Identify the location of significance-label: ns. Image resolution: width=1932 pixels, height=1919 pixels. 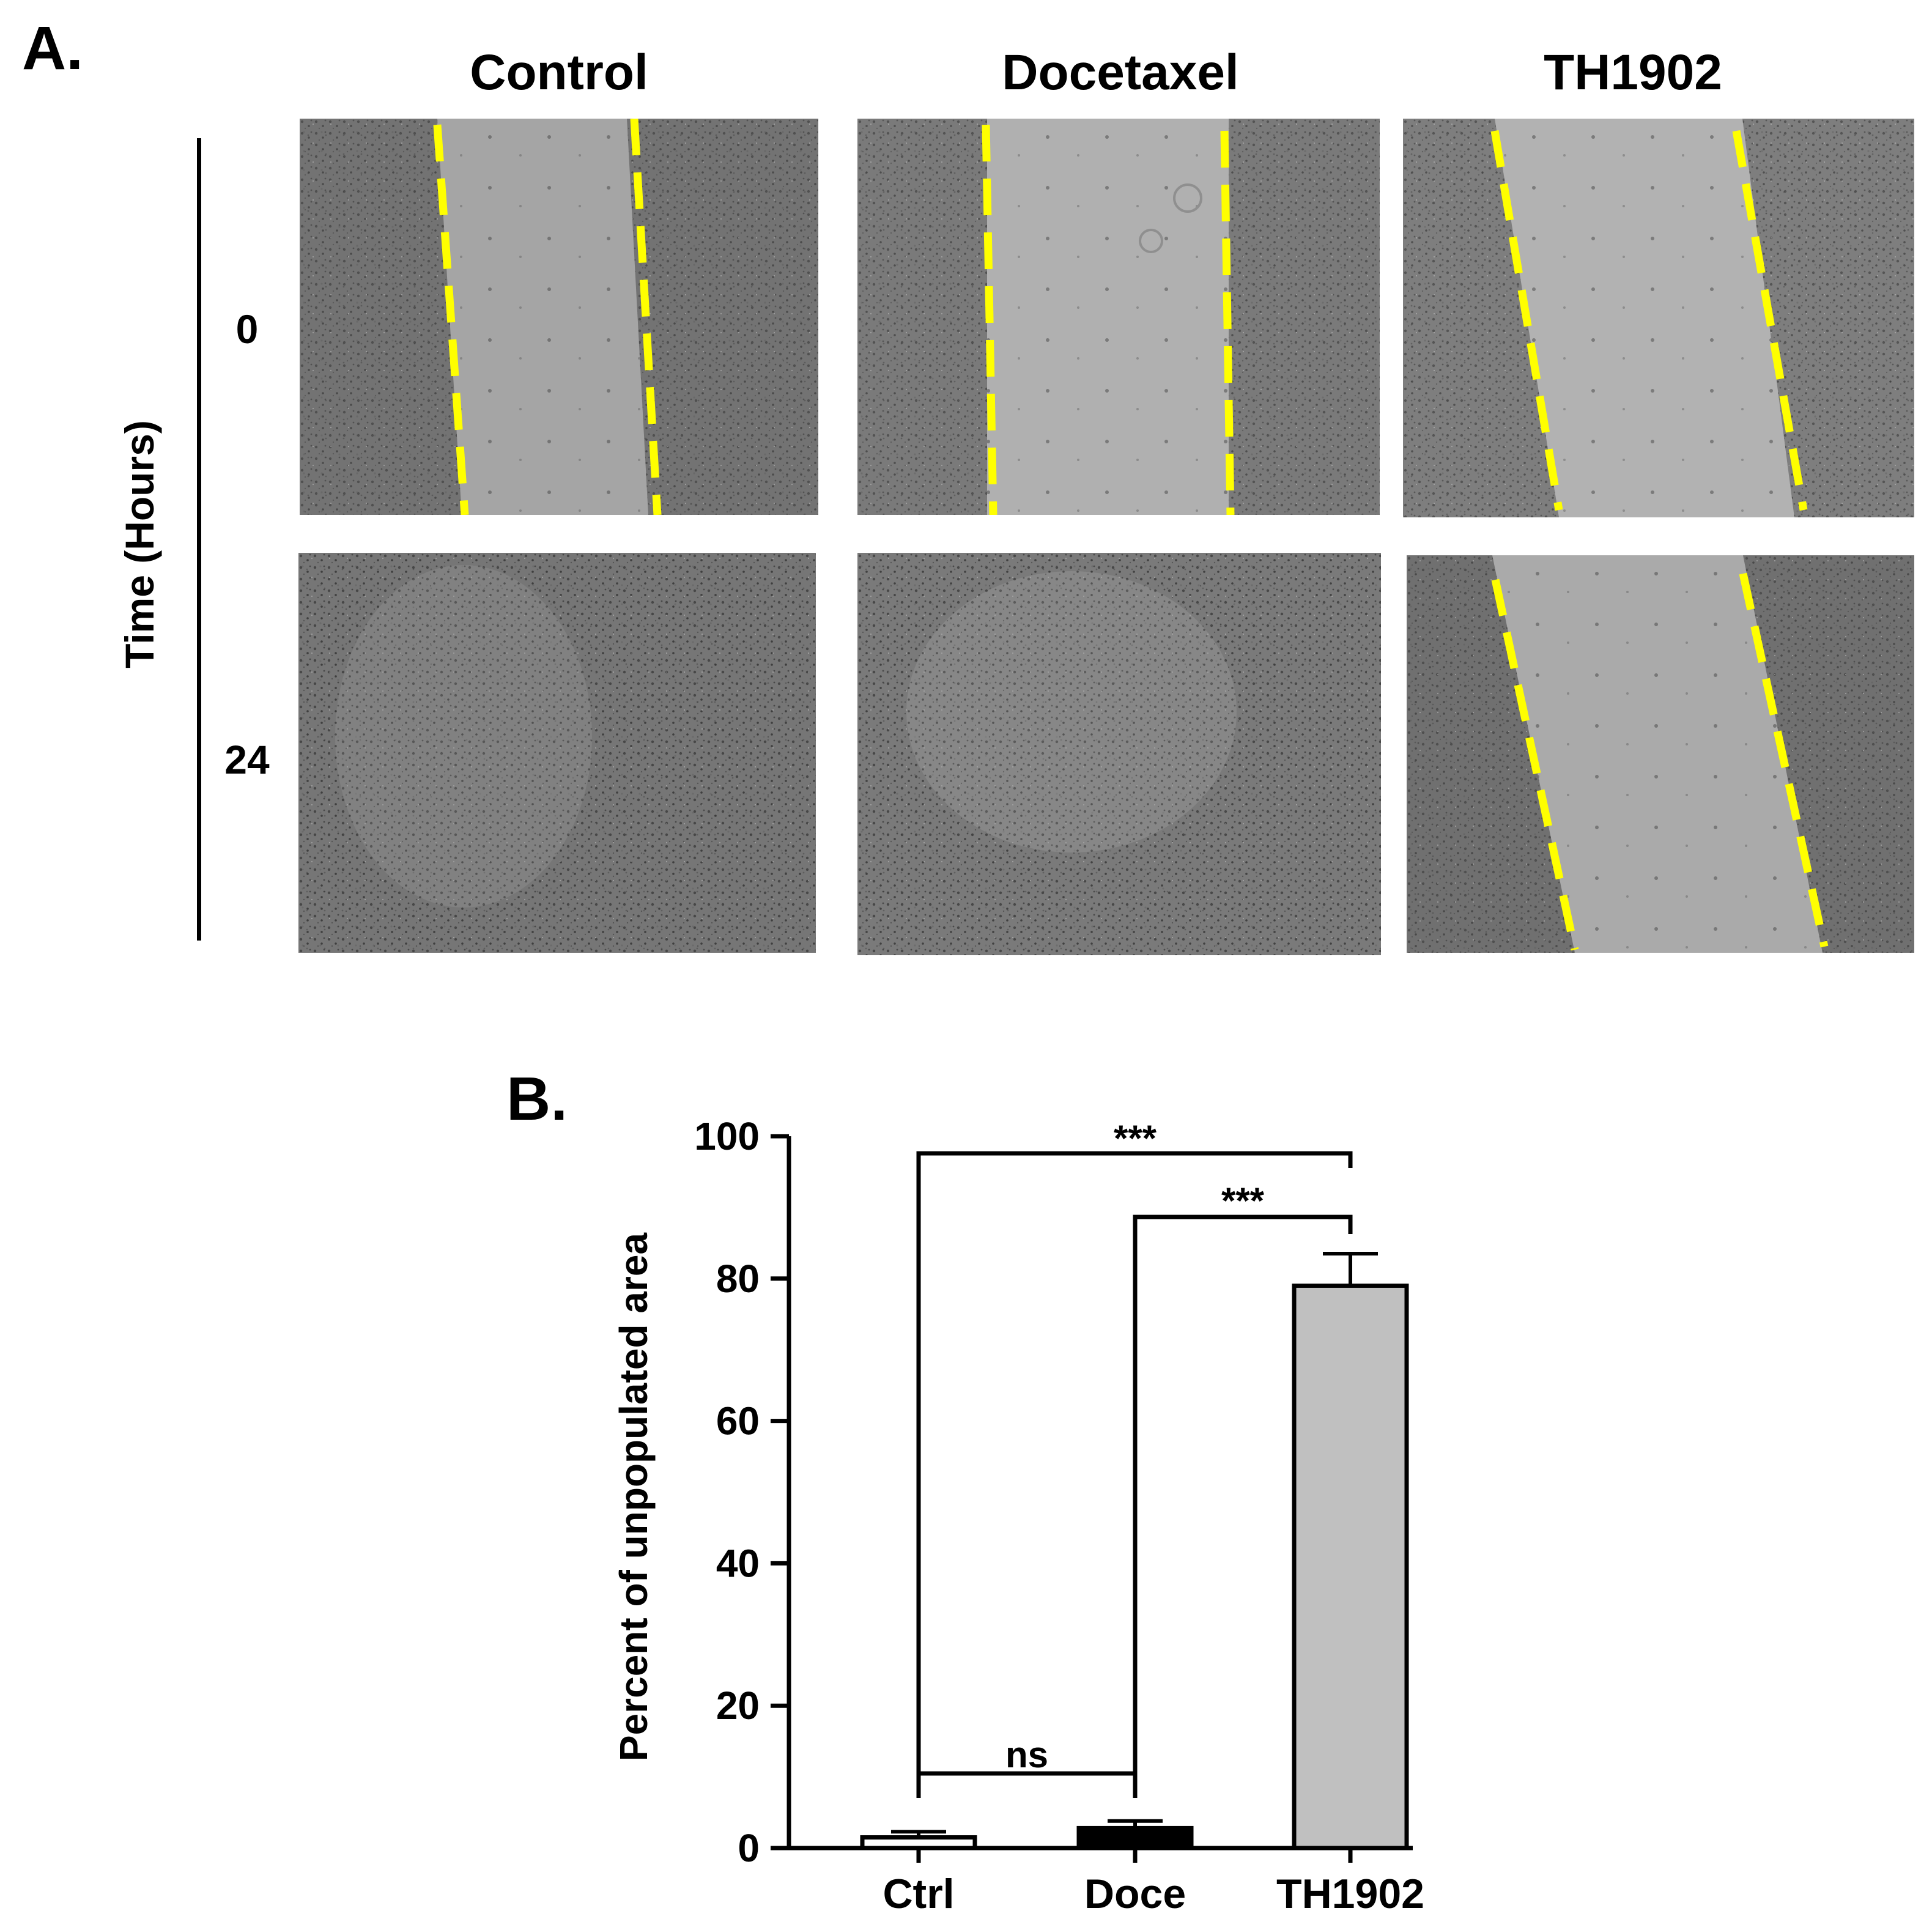
(1026, 1754).